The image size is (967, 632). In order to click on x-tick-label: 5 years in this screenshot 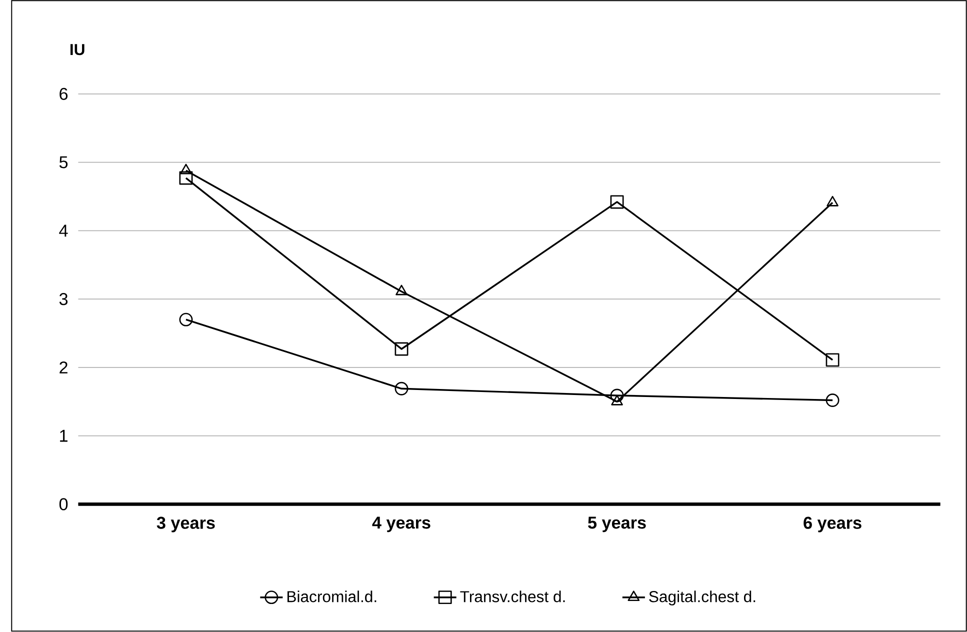, I will do `click(617, 524)`.